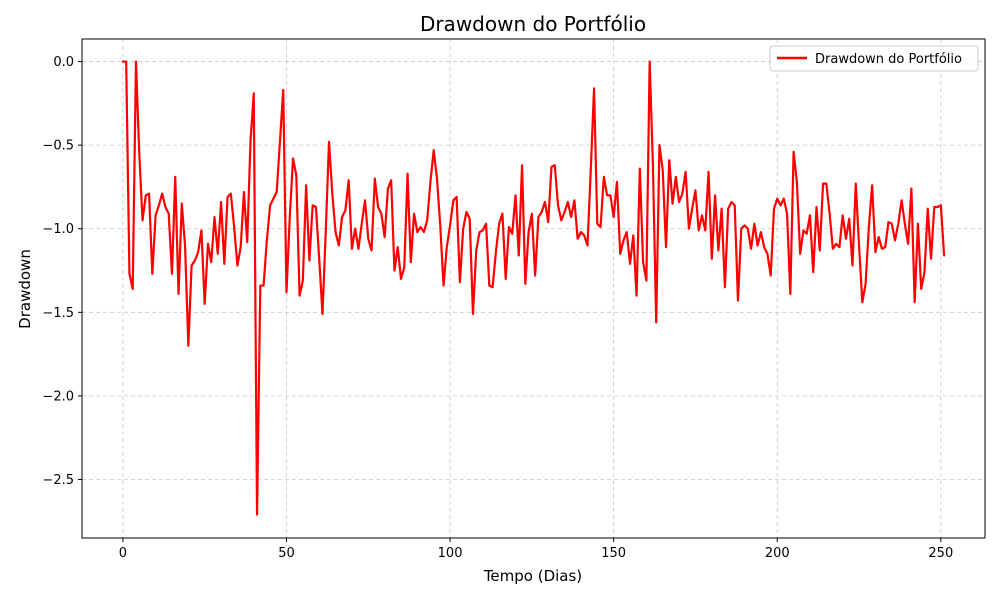 The image size is (1000, 600). What do you see at coordinates (58, 146) in the screenshot?
I see `y-tick-label: −0.5` at bounding box center [58, 146].